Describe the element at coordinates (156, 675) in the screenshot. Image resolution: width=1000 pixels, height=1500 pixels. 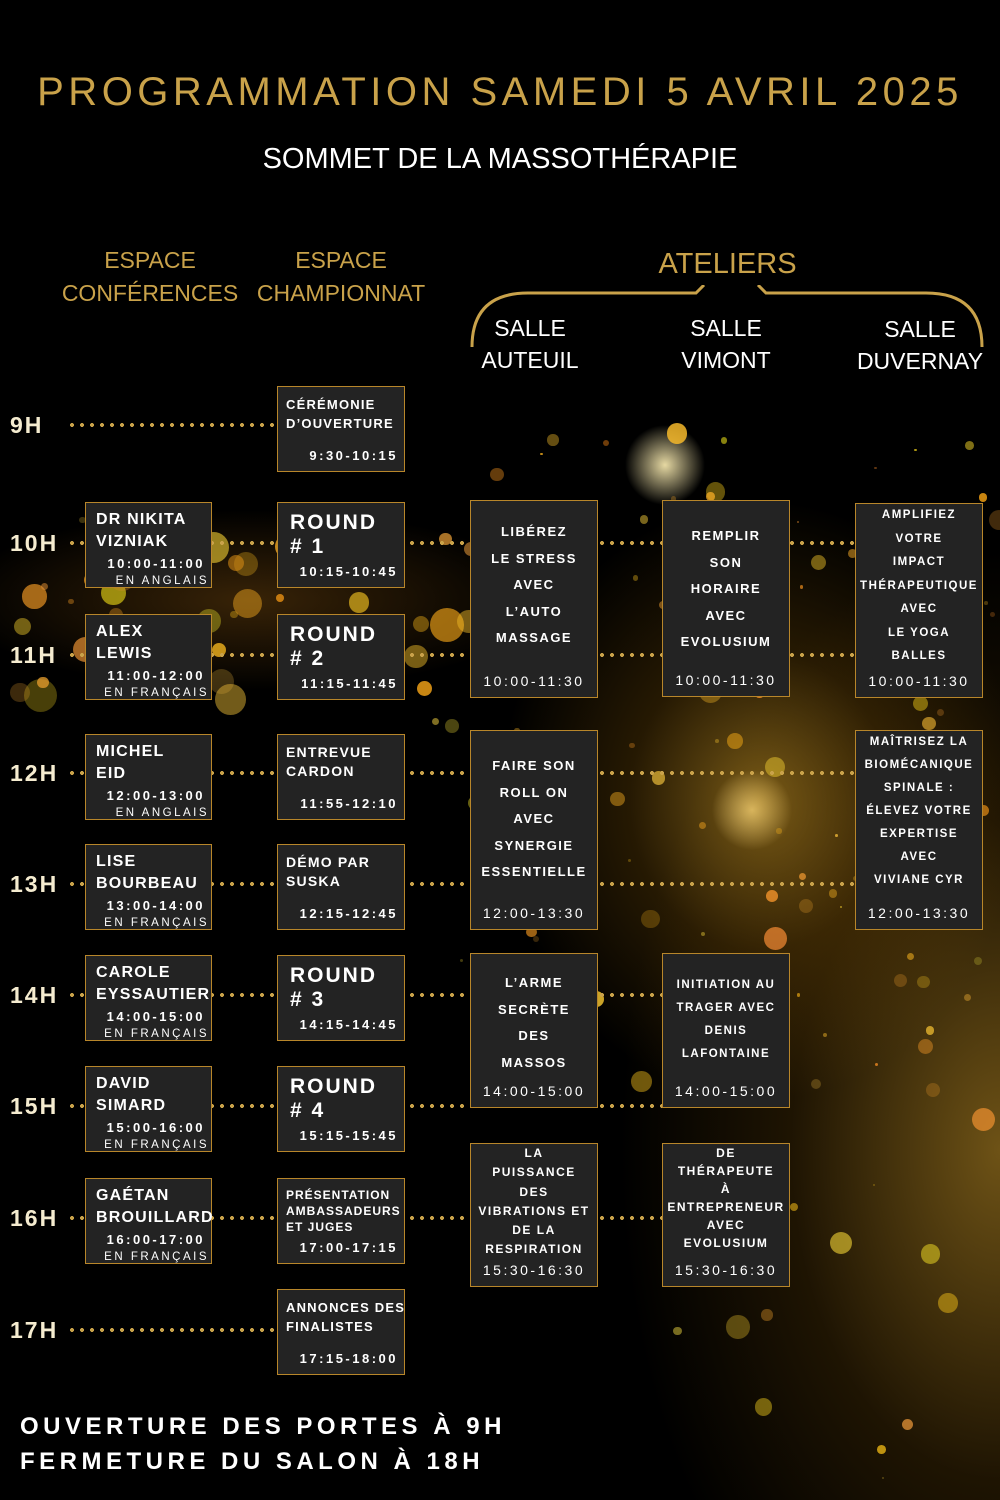
I see `session-time: 11:00-12:00` at that location.